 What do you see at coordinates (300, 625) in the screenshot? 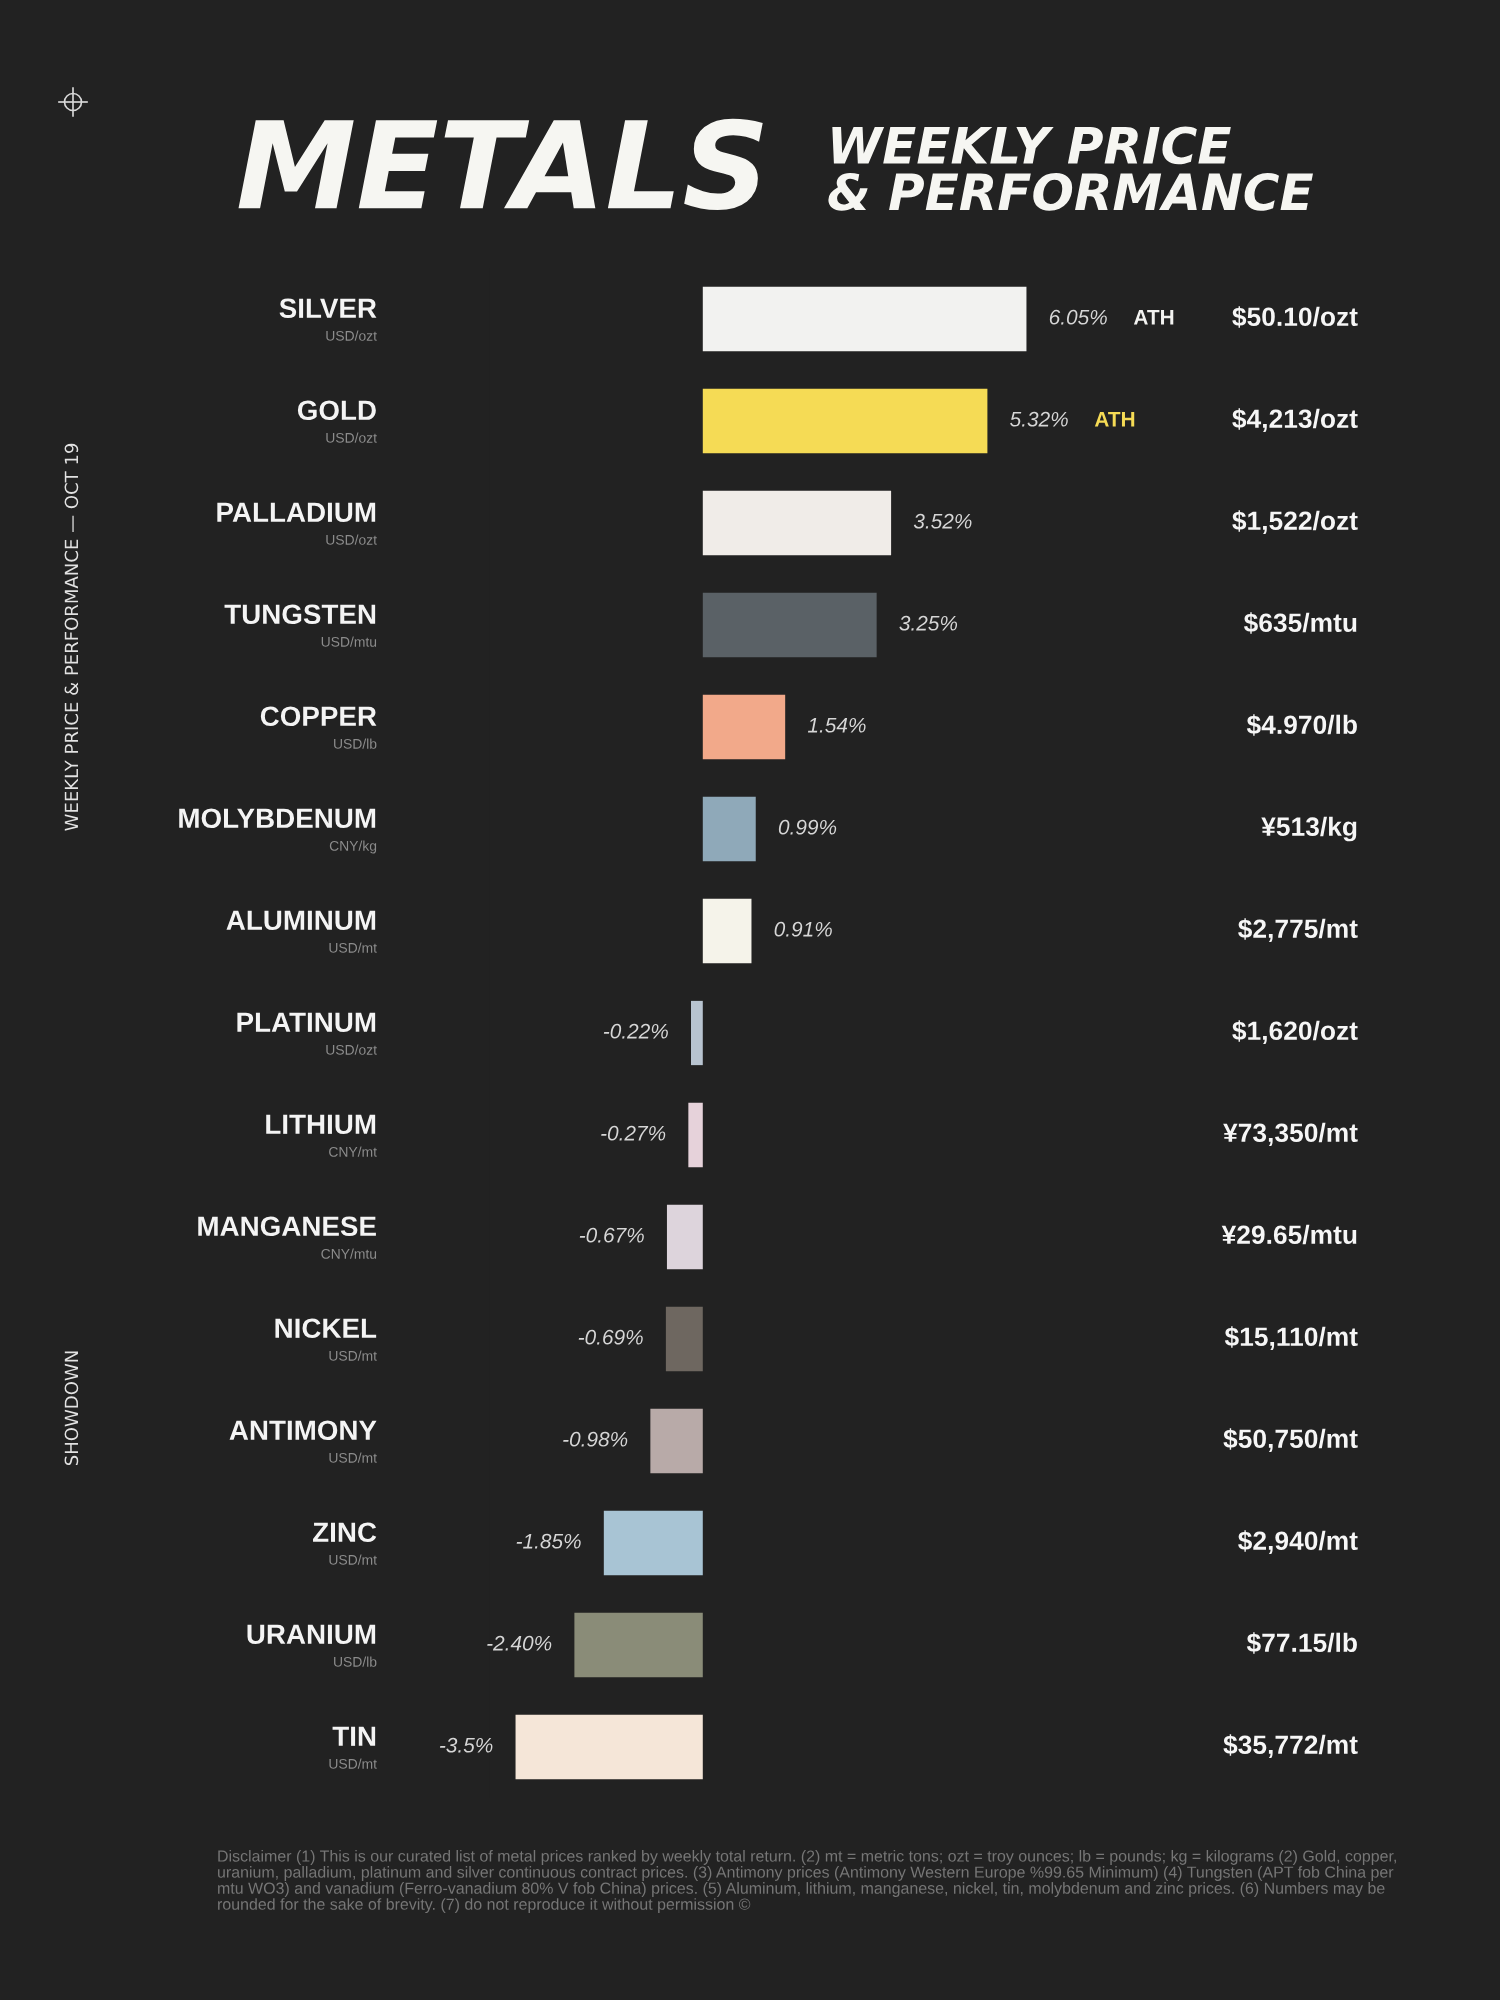
I see `y-tick-label: TUNGSTEN USD/mtu` at bounding box center [300, 625].